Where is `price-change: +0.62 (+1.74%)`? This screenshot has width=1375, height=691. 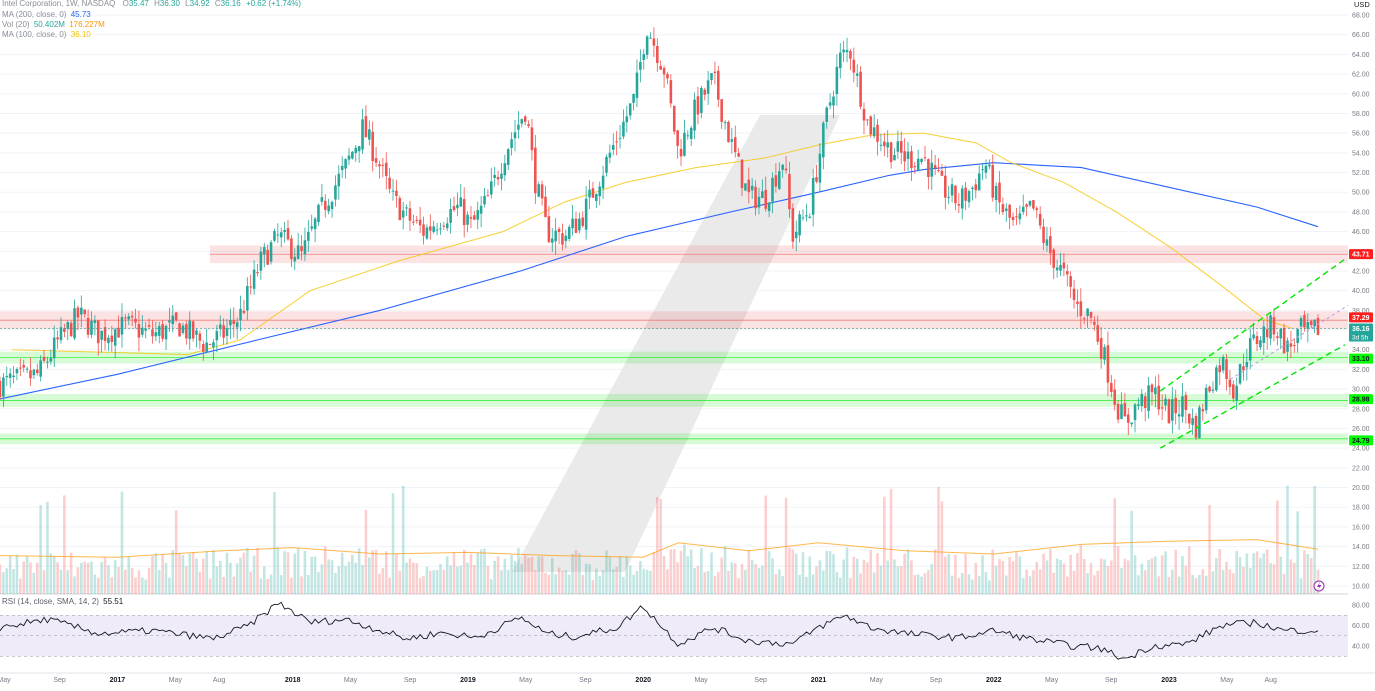
price-change: +0.62 (+1.74%) is located at coordinates (273, 4).